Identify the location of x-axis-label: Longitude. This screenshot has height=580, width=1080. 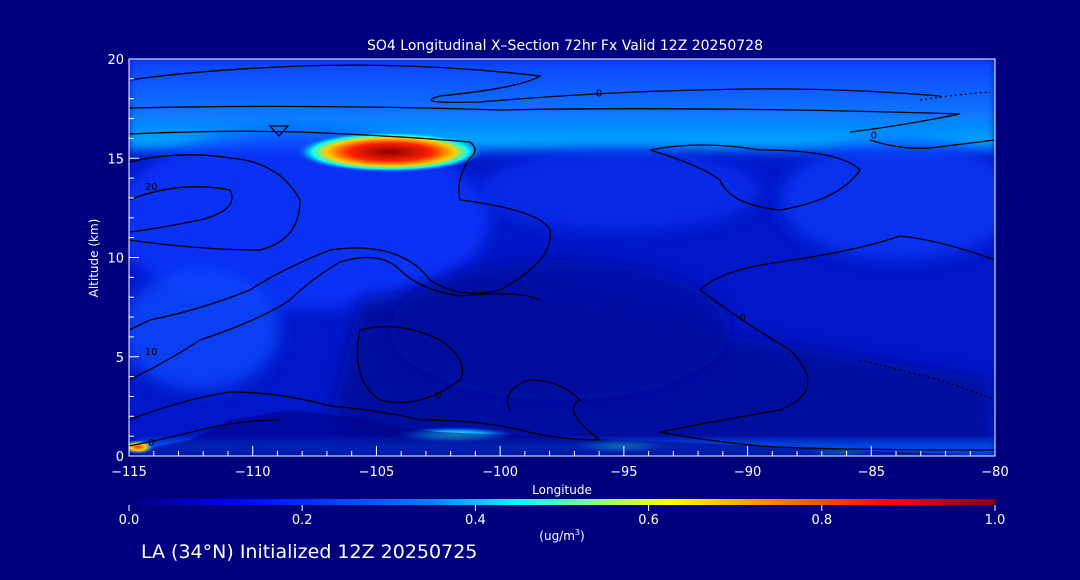
(562, 490).